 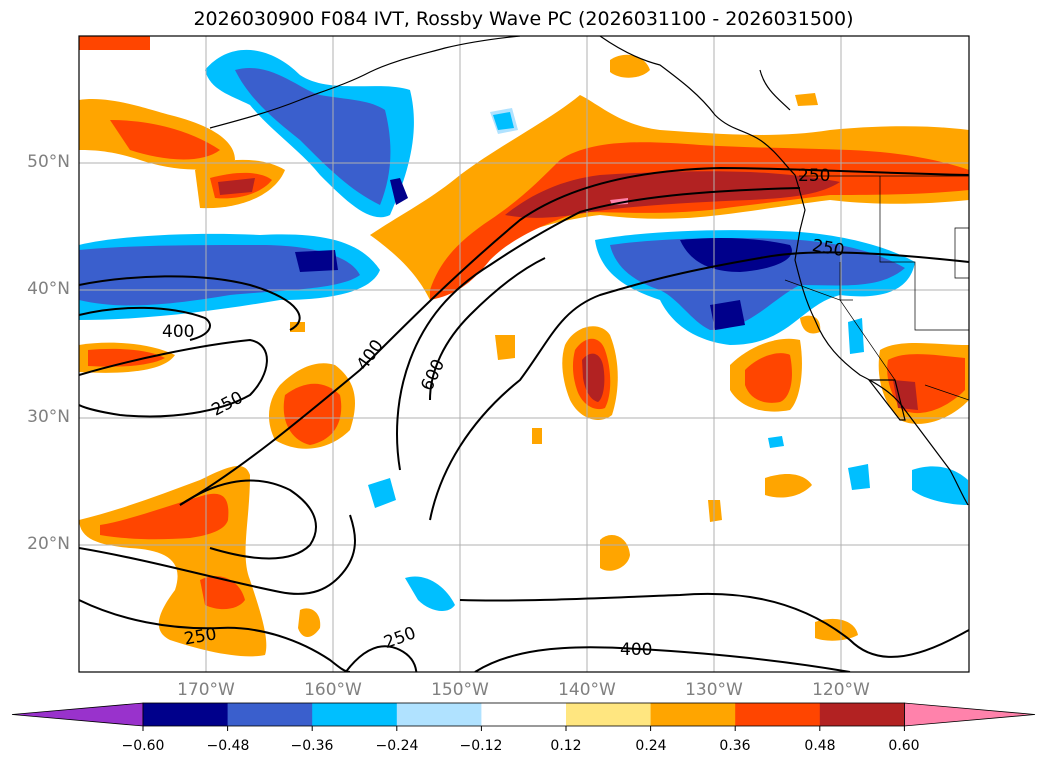 I want to click on colorbar-frame, so click(x=523, y=714).